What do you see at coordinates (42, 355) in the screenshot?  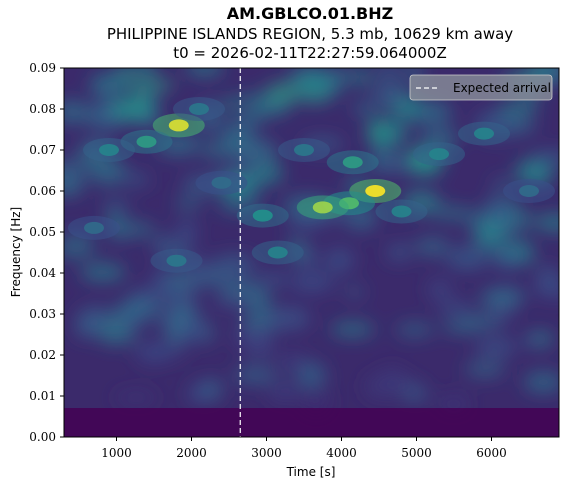 I see `y-tick-label: 0.02` at bounding box center [42, 355].